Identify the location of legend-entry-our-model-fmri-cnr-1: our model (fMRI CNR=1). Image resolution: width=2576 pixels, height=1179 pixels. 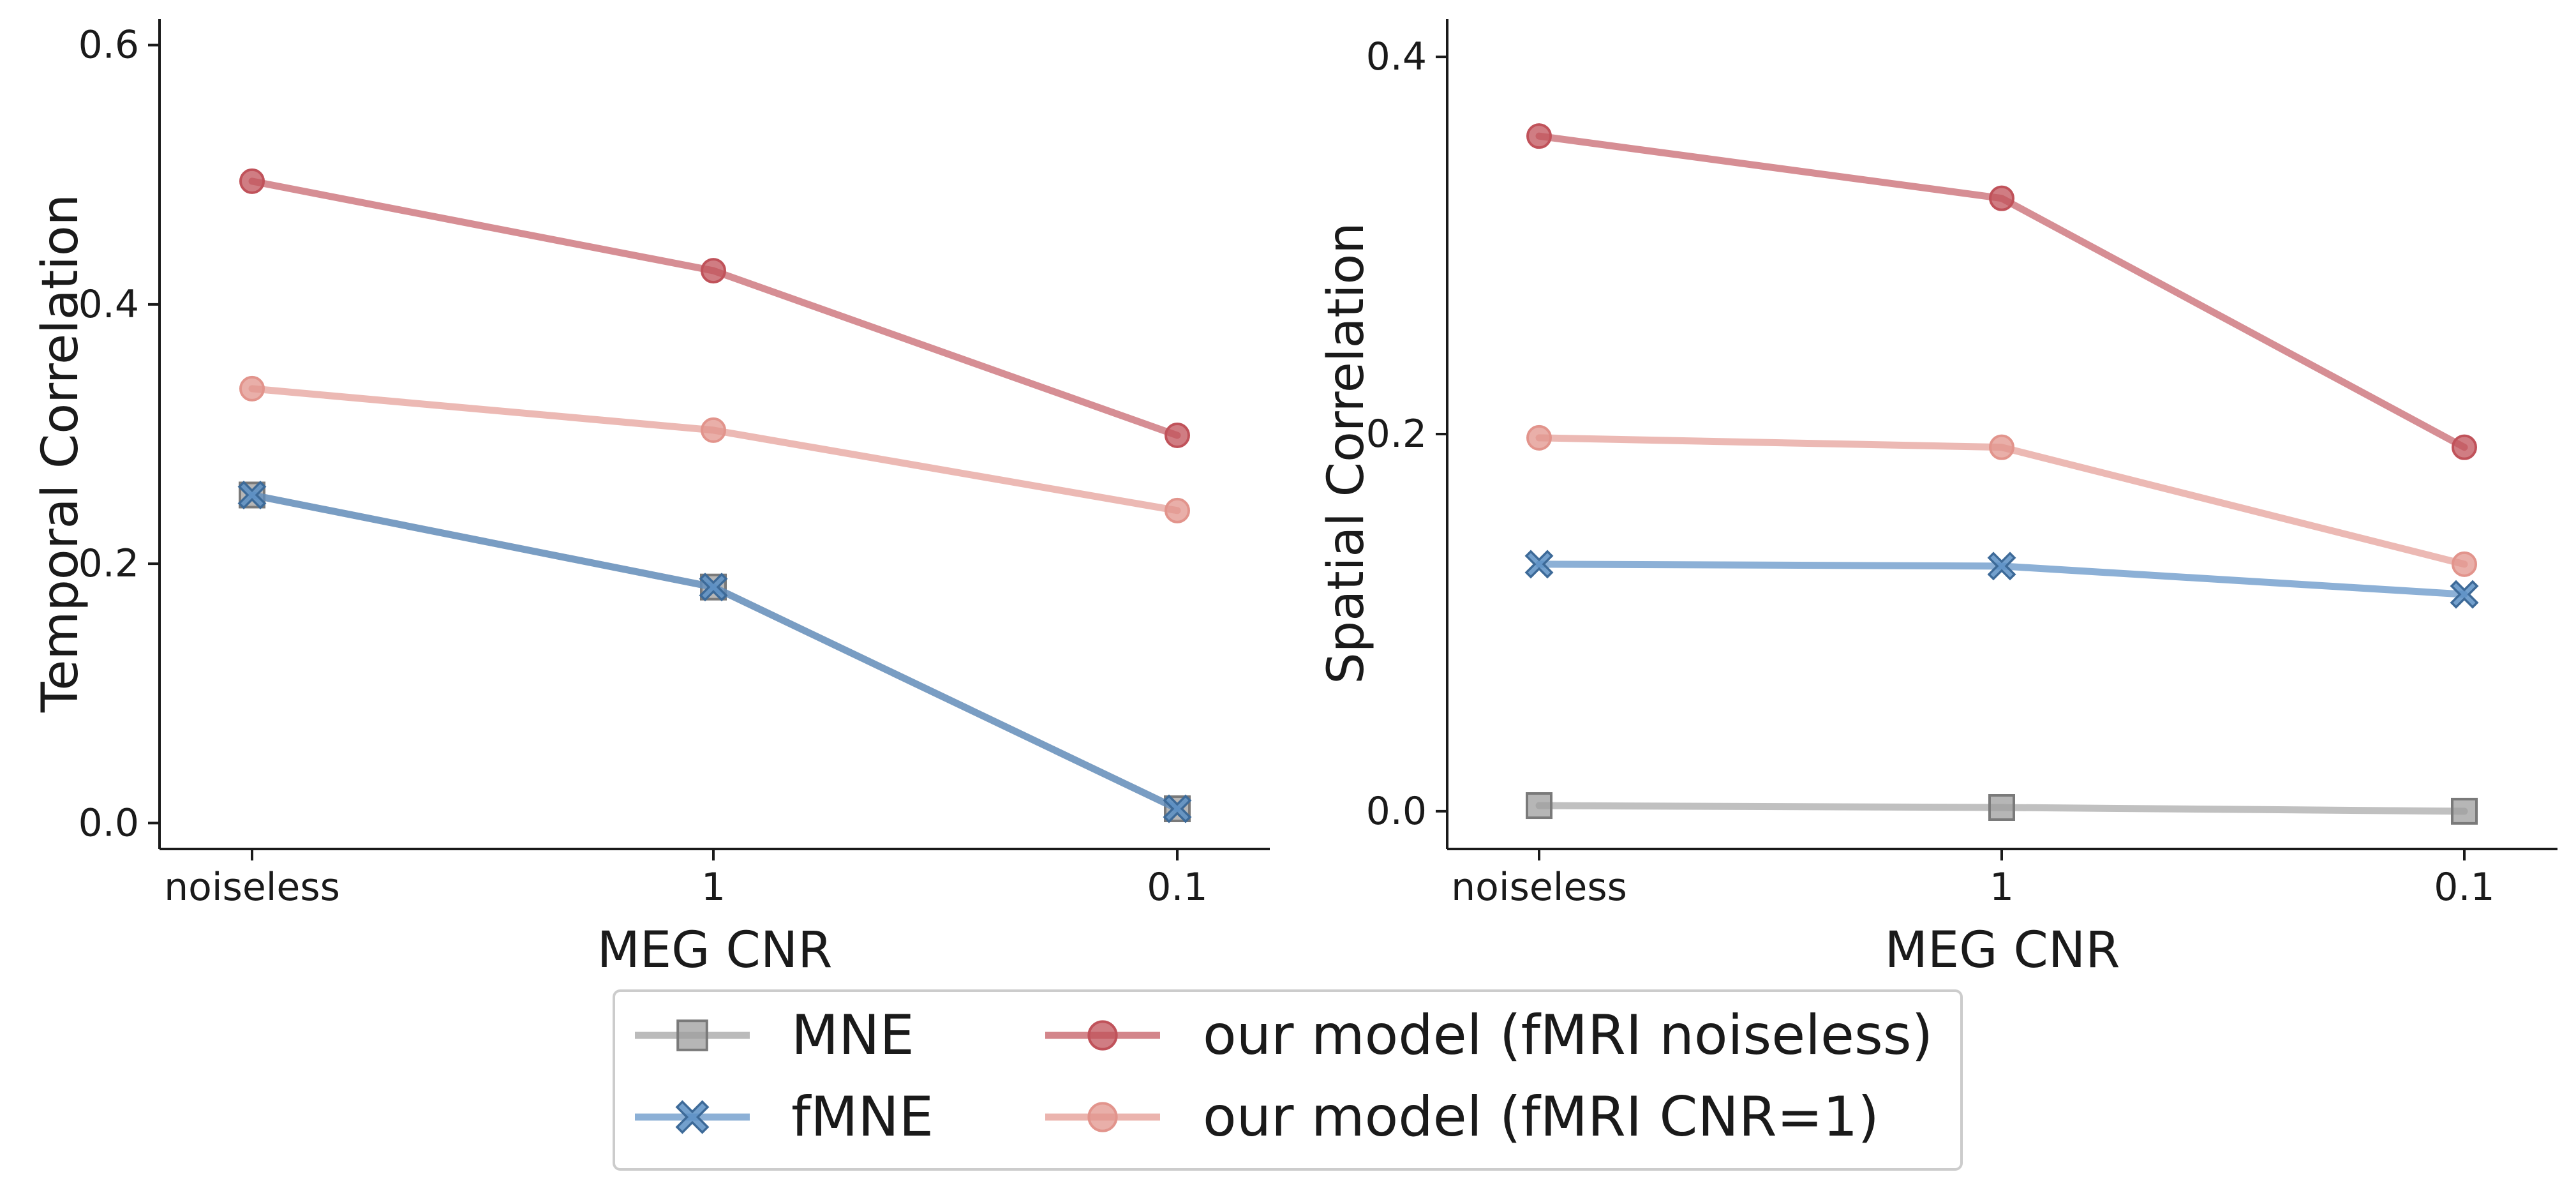
(1462, 1117).